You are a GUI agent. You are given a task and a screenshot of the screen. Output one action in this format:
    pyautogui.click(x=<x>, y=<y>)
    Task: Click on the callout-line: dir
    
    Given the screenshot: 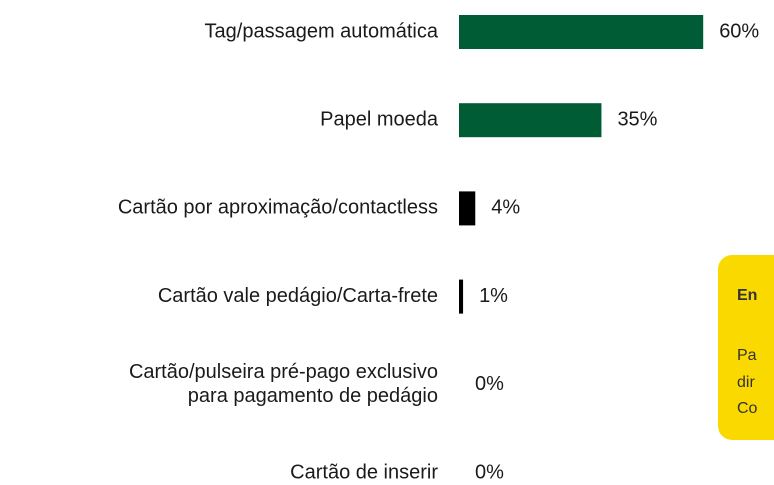 What is the action you would take?
    pyautogui.click(x=746, y=382)
    